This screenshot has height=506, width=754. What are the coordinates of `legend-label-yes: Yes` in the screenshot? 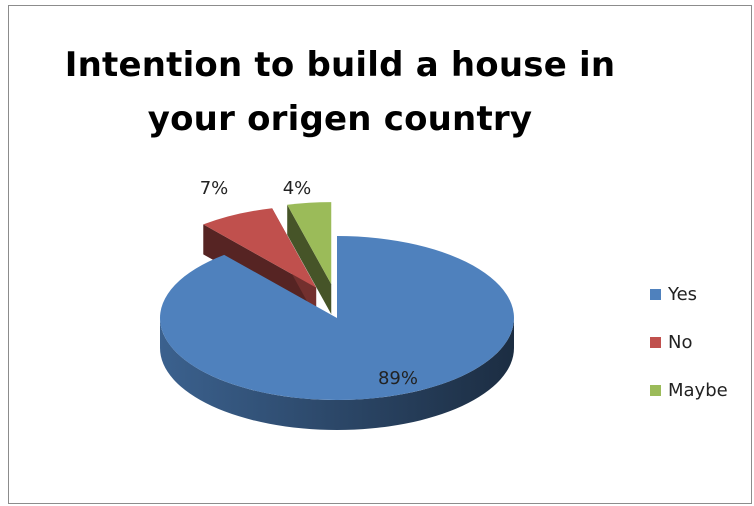 It's located at (683, 294).